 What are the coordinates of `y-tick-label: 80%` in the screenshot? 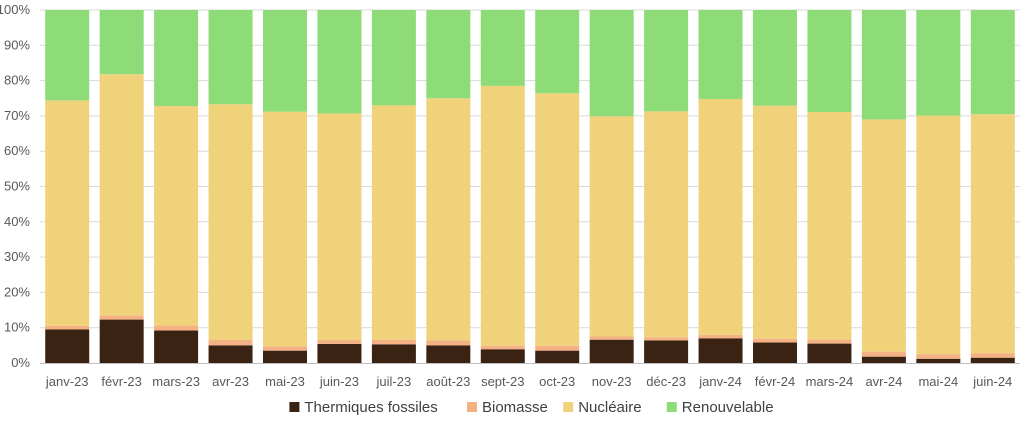 It's located at (17, 80).